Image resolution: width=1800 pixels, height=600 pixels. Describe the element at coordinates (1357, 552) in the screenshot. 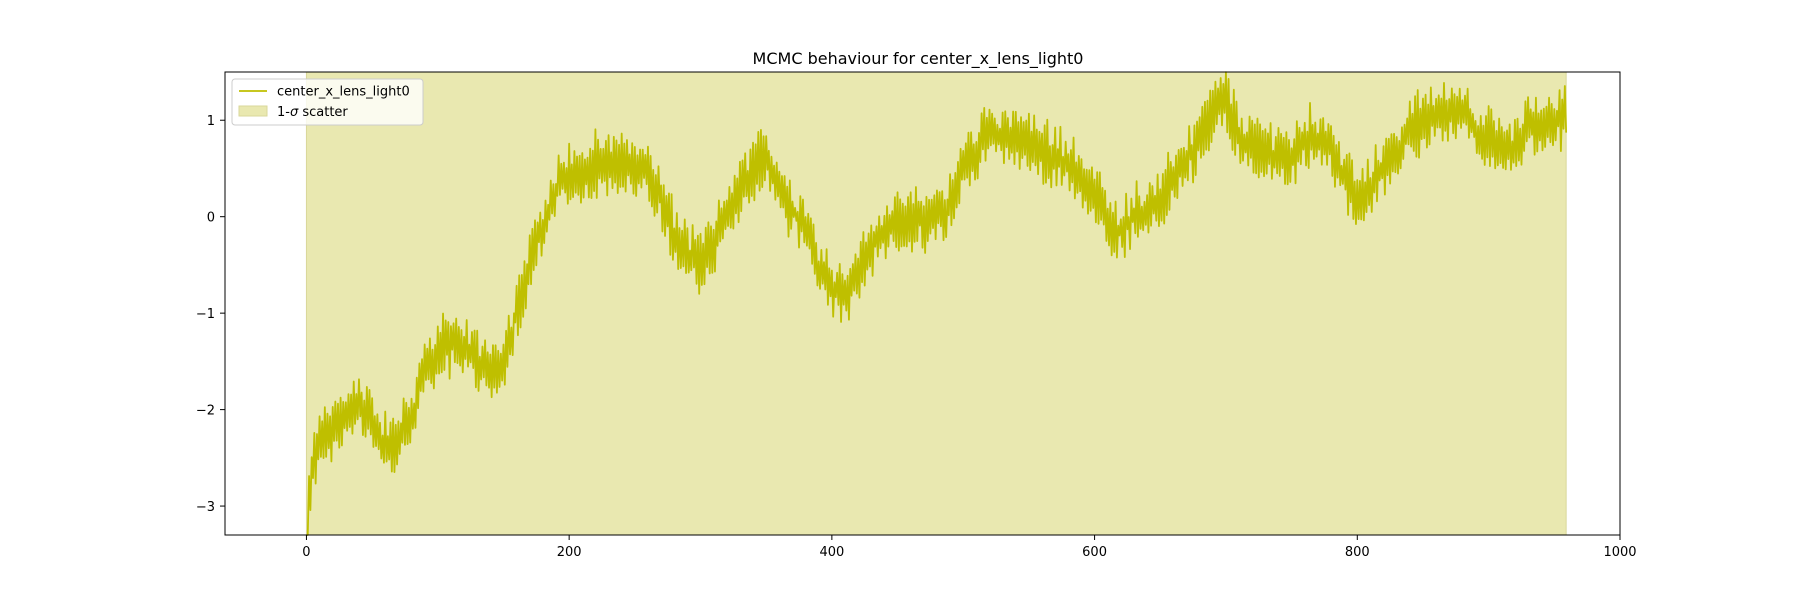

I see `x-tick-label: 800` at that location.